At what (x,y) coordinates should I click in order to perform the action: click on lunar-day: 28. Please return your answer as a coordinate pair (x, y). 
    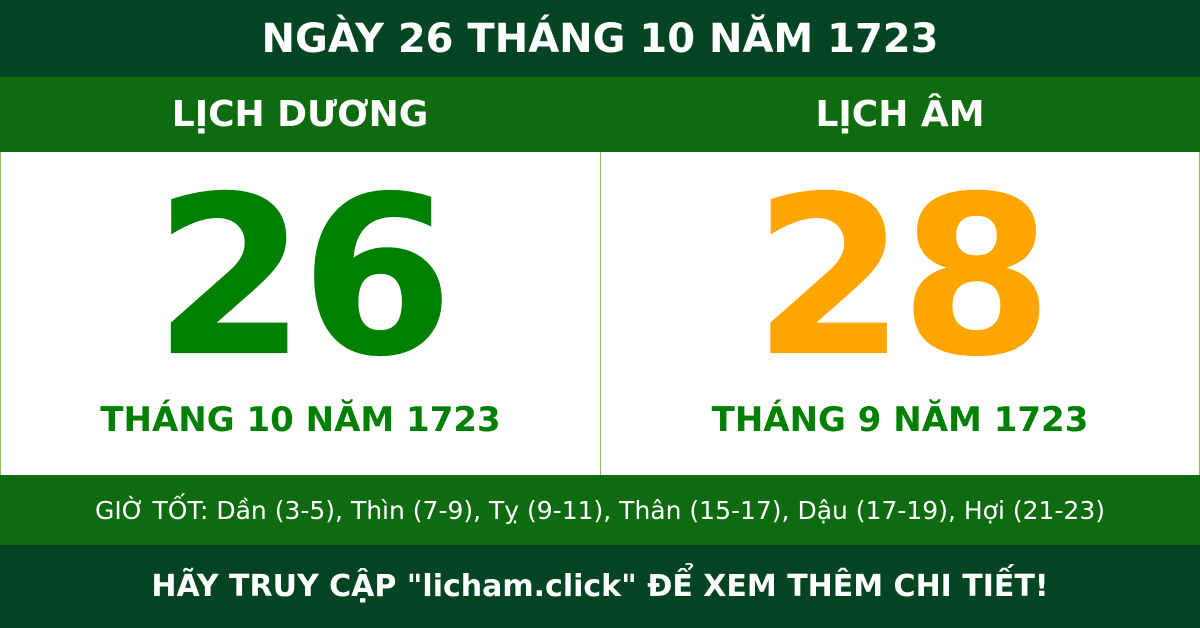
    Looking at the image, I should click on (902, 277).